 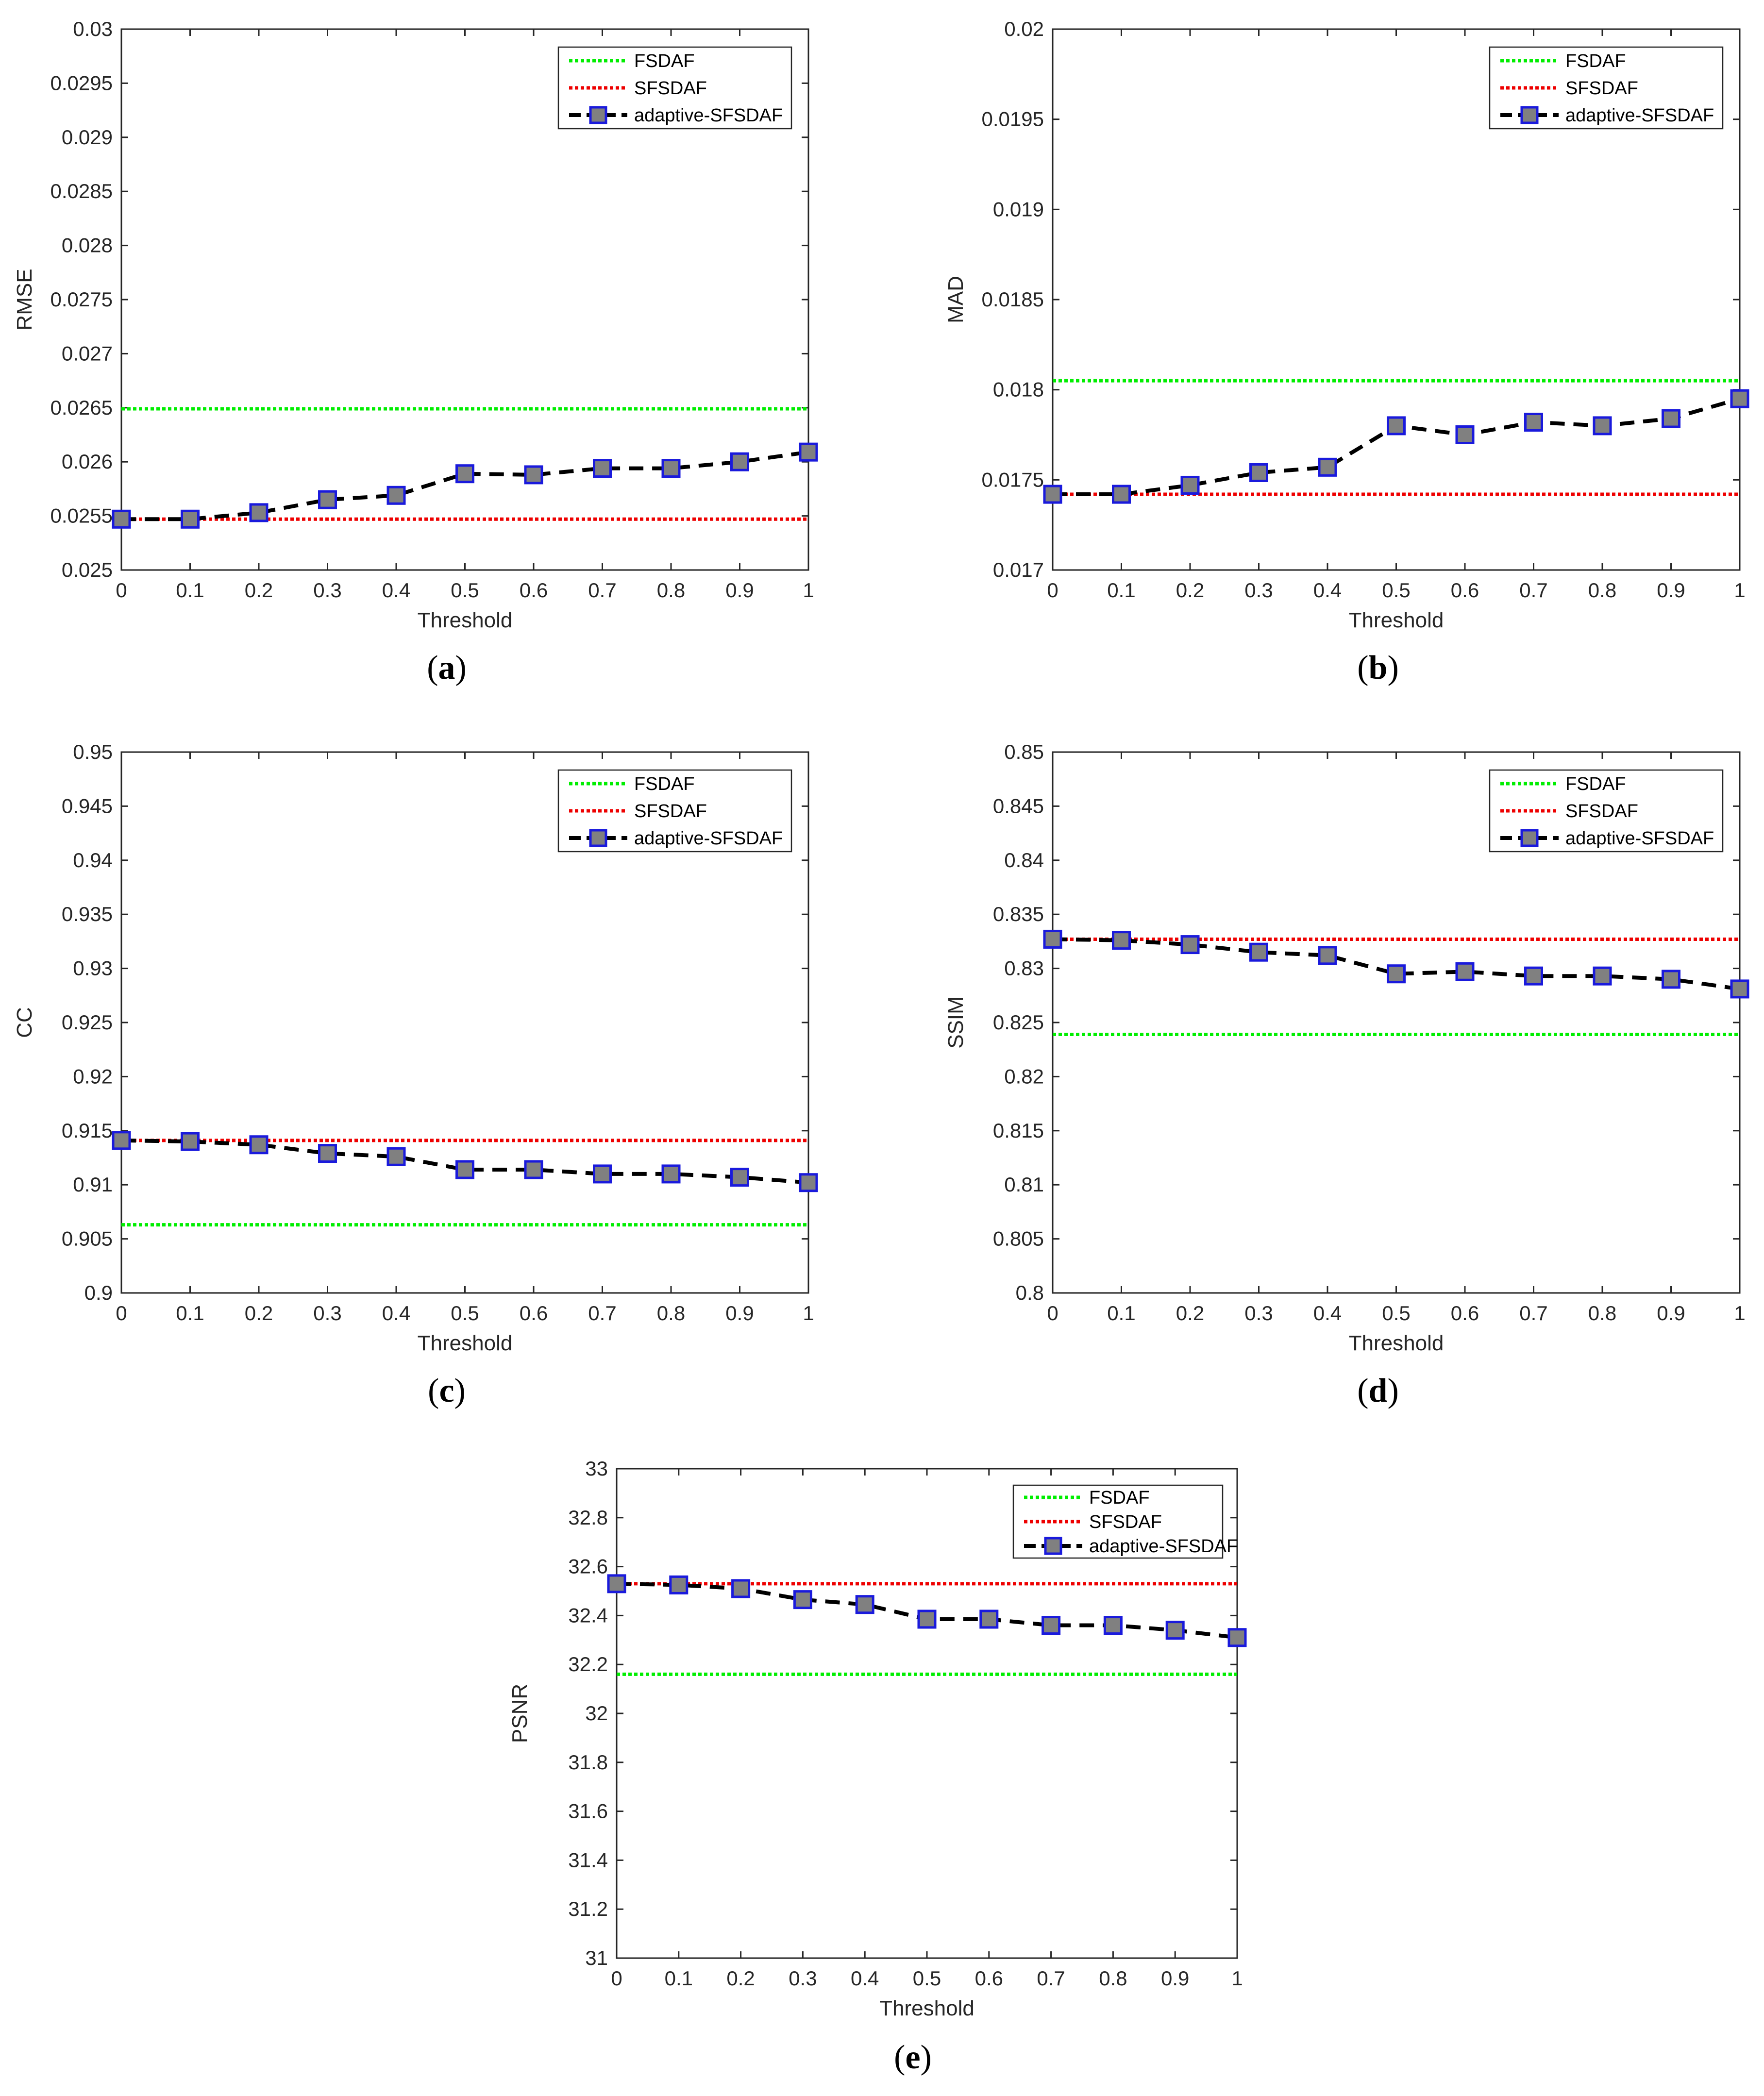 I want to click on panel-caption: (c), so click(x=447, y=1391).